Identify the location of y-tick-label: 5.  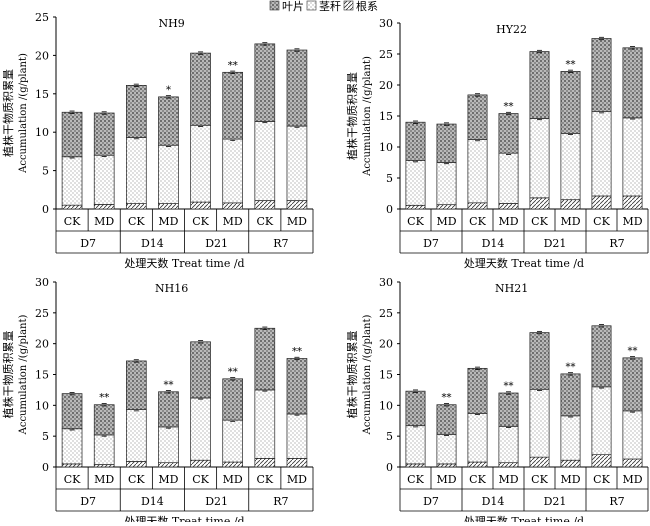
(45, 436).